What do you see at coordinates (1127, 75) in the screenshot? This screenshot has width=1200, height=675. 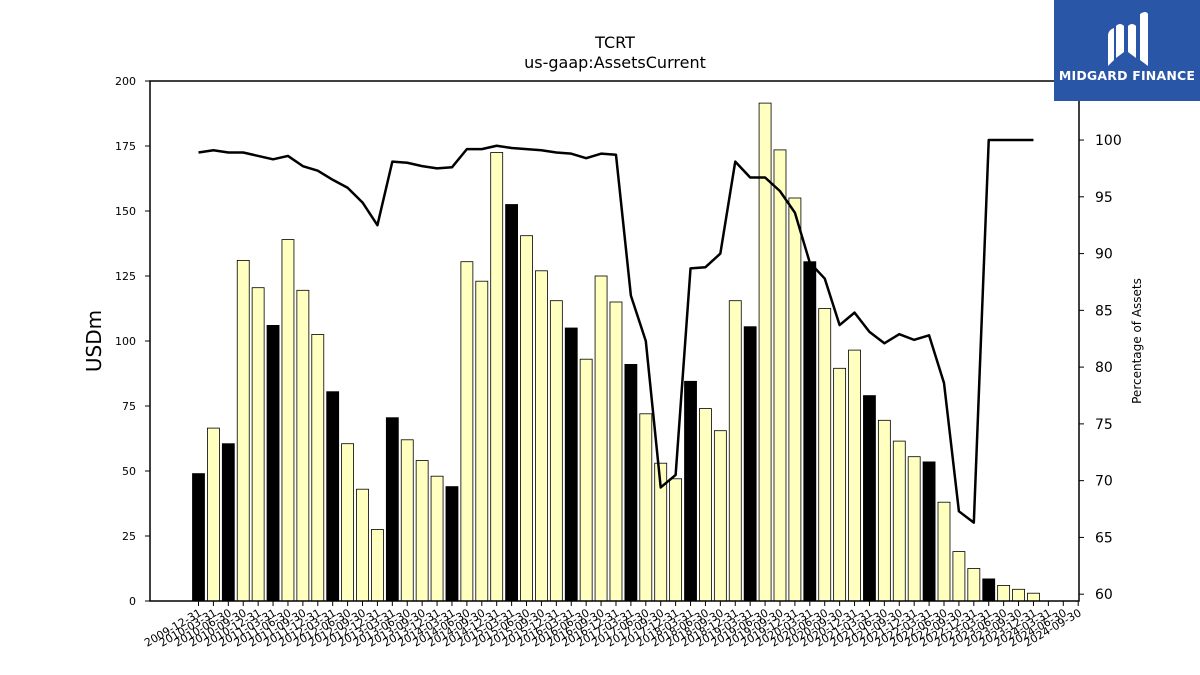 I see `logo-text: MIDGARD FINANCE` at bounding box center [1127, 75].